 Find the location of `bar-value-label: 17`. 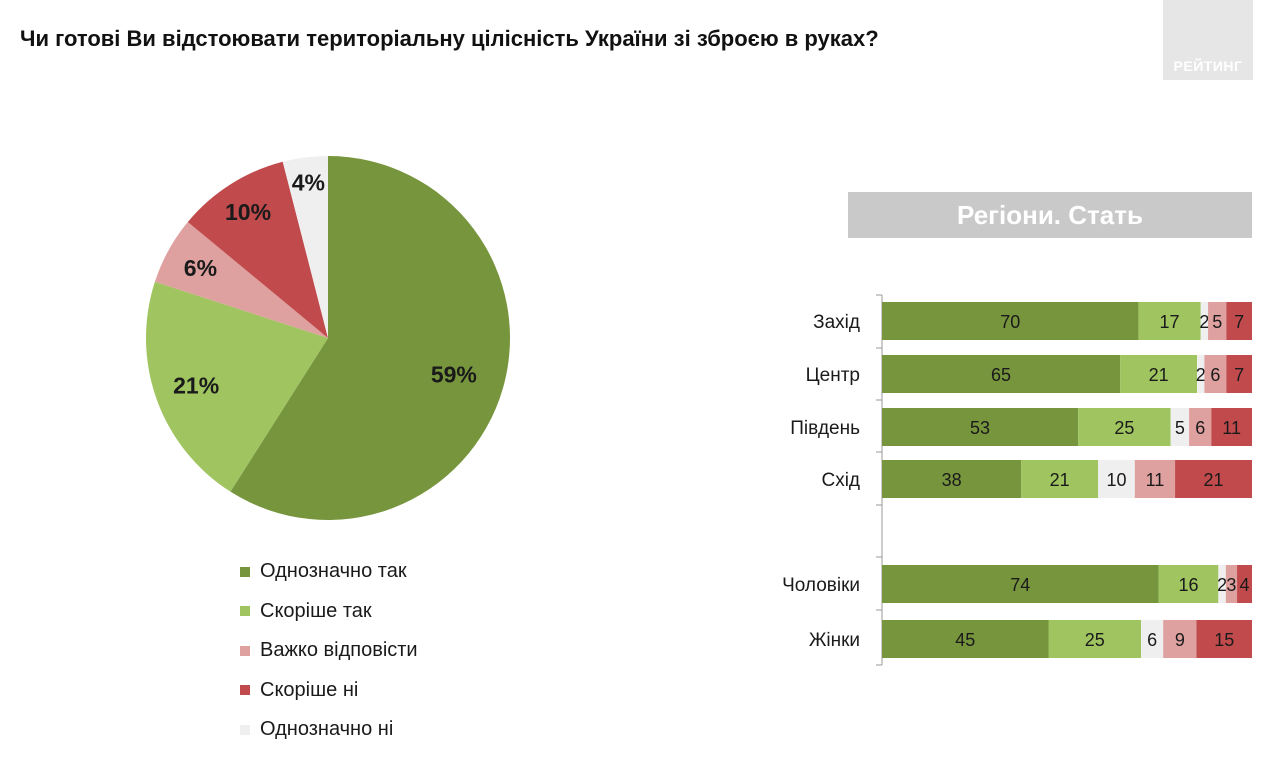

bar-value-label: 17 is located at coordinates (1170, 322).